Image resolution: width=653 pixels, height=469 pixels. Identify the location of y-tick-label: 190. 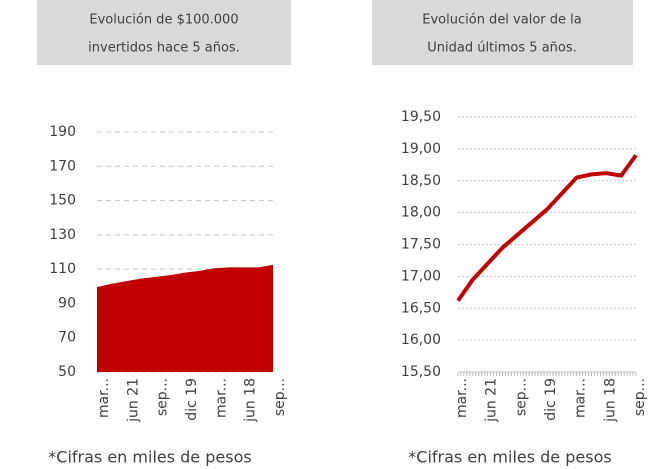
(62, 132).